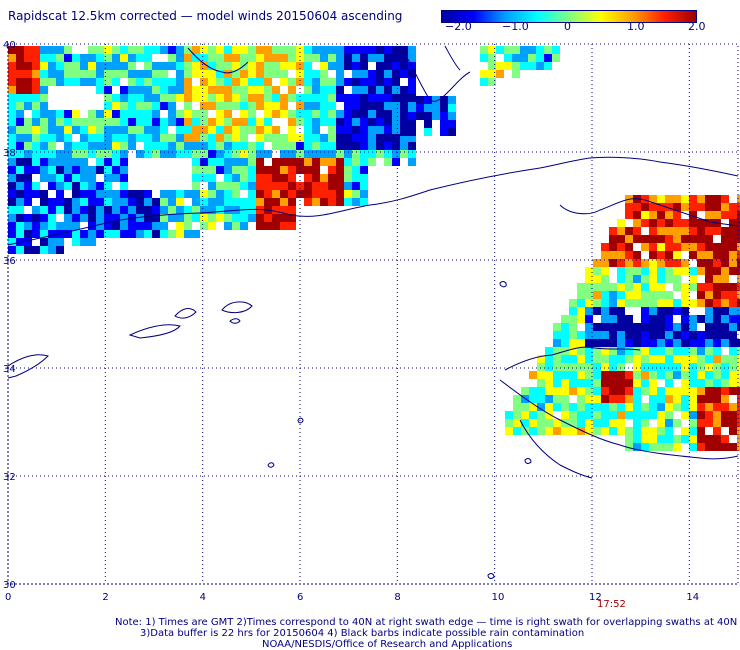  What do you see at coordinates (498, 597) in the screenshot?
I see `lon-tick-label: 10` at bounding box center [498, 597].